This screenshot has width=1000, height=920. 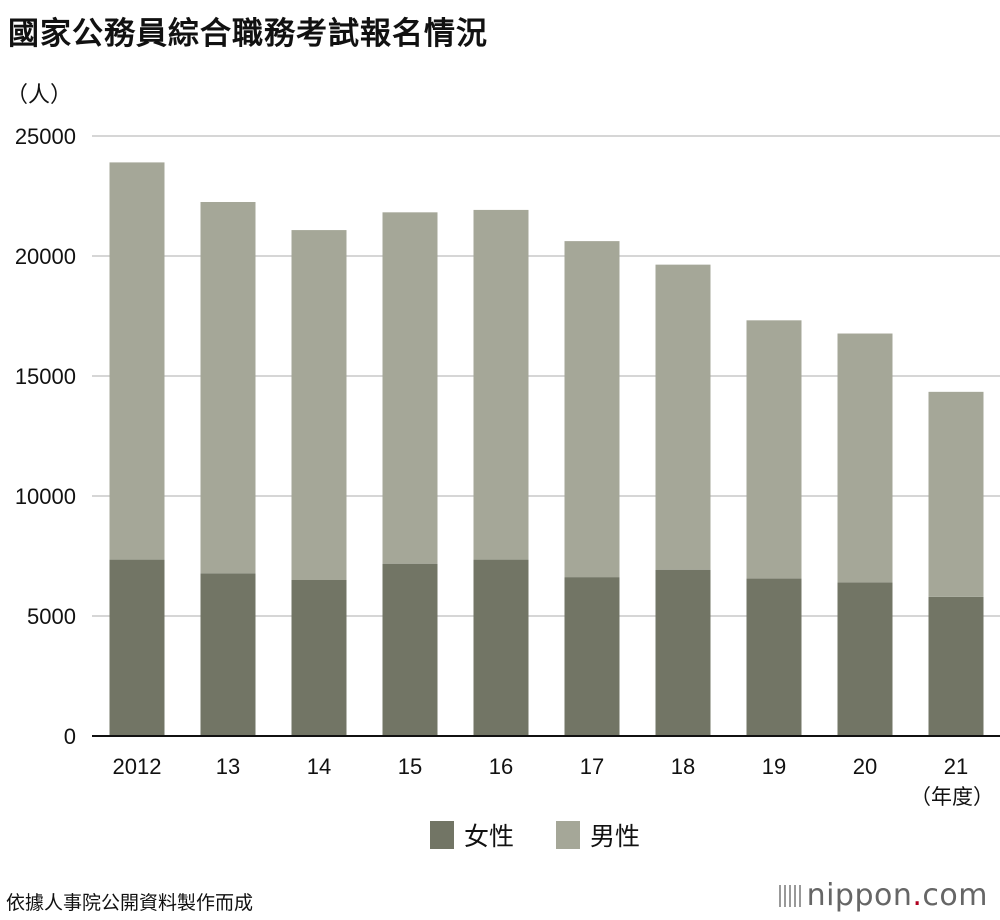 What do you see at coordinates (442, 835) in the screenshot?
I see `legend-swatch-female` at bounding box center [442, 835].